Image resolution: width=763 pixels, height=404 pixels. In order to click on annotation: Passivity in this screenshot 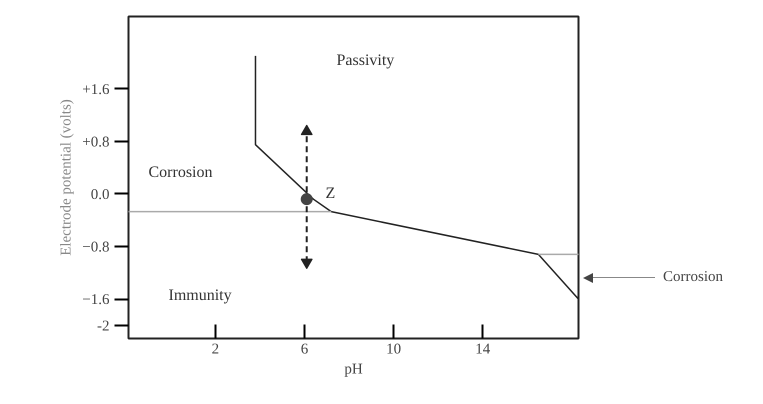, I will do `click(365, 60)`.